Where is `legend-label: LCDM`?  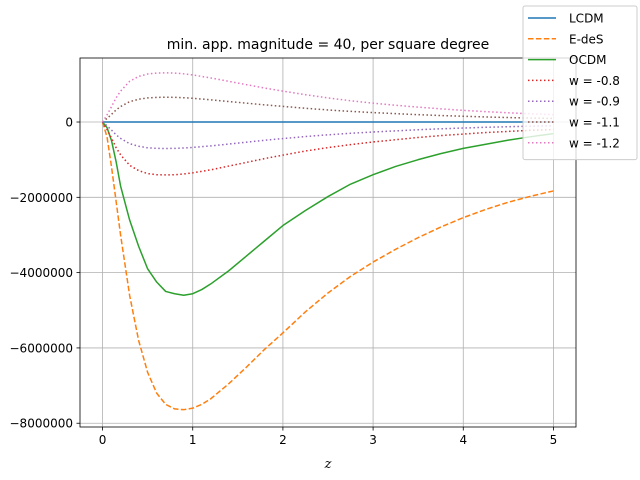
legend-label: LCDM is located at coordinates (586, 19).